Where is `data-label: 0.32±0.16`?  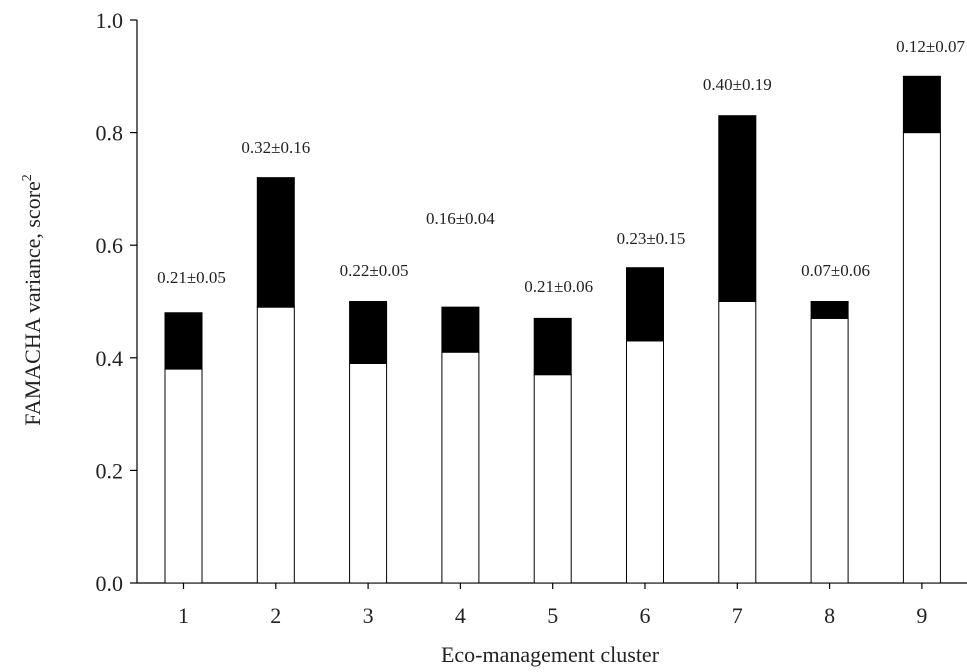 data-label: 0.32±0.16 is located at coordinates (275, 147).